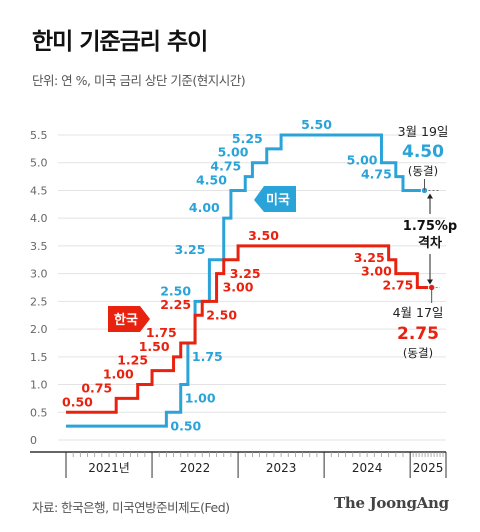  What do you see at coordinates (39, 301) in the screenshot?
I see `y-tick-label: 2.5` at bounding box center [39, 301].